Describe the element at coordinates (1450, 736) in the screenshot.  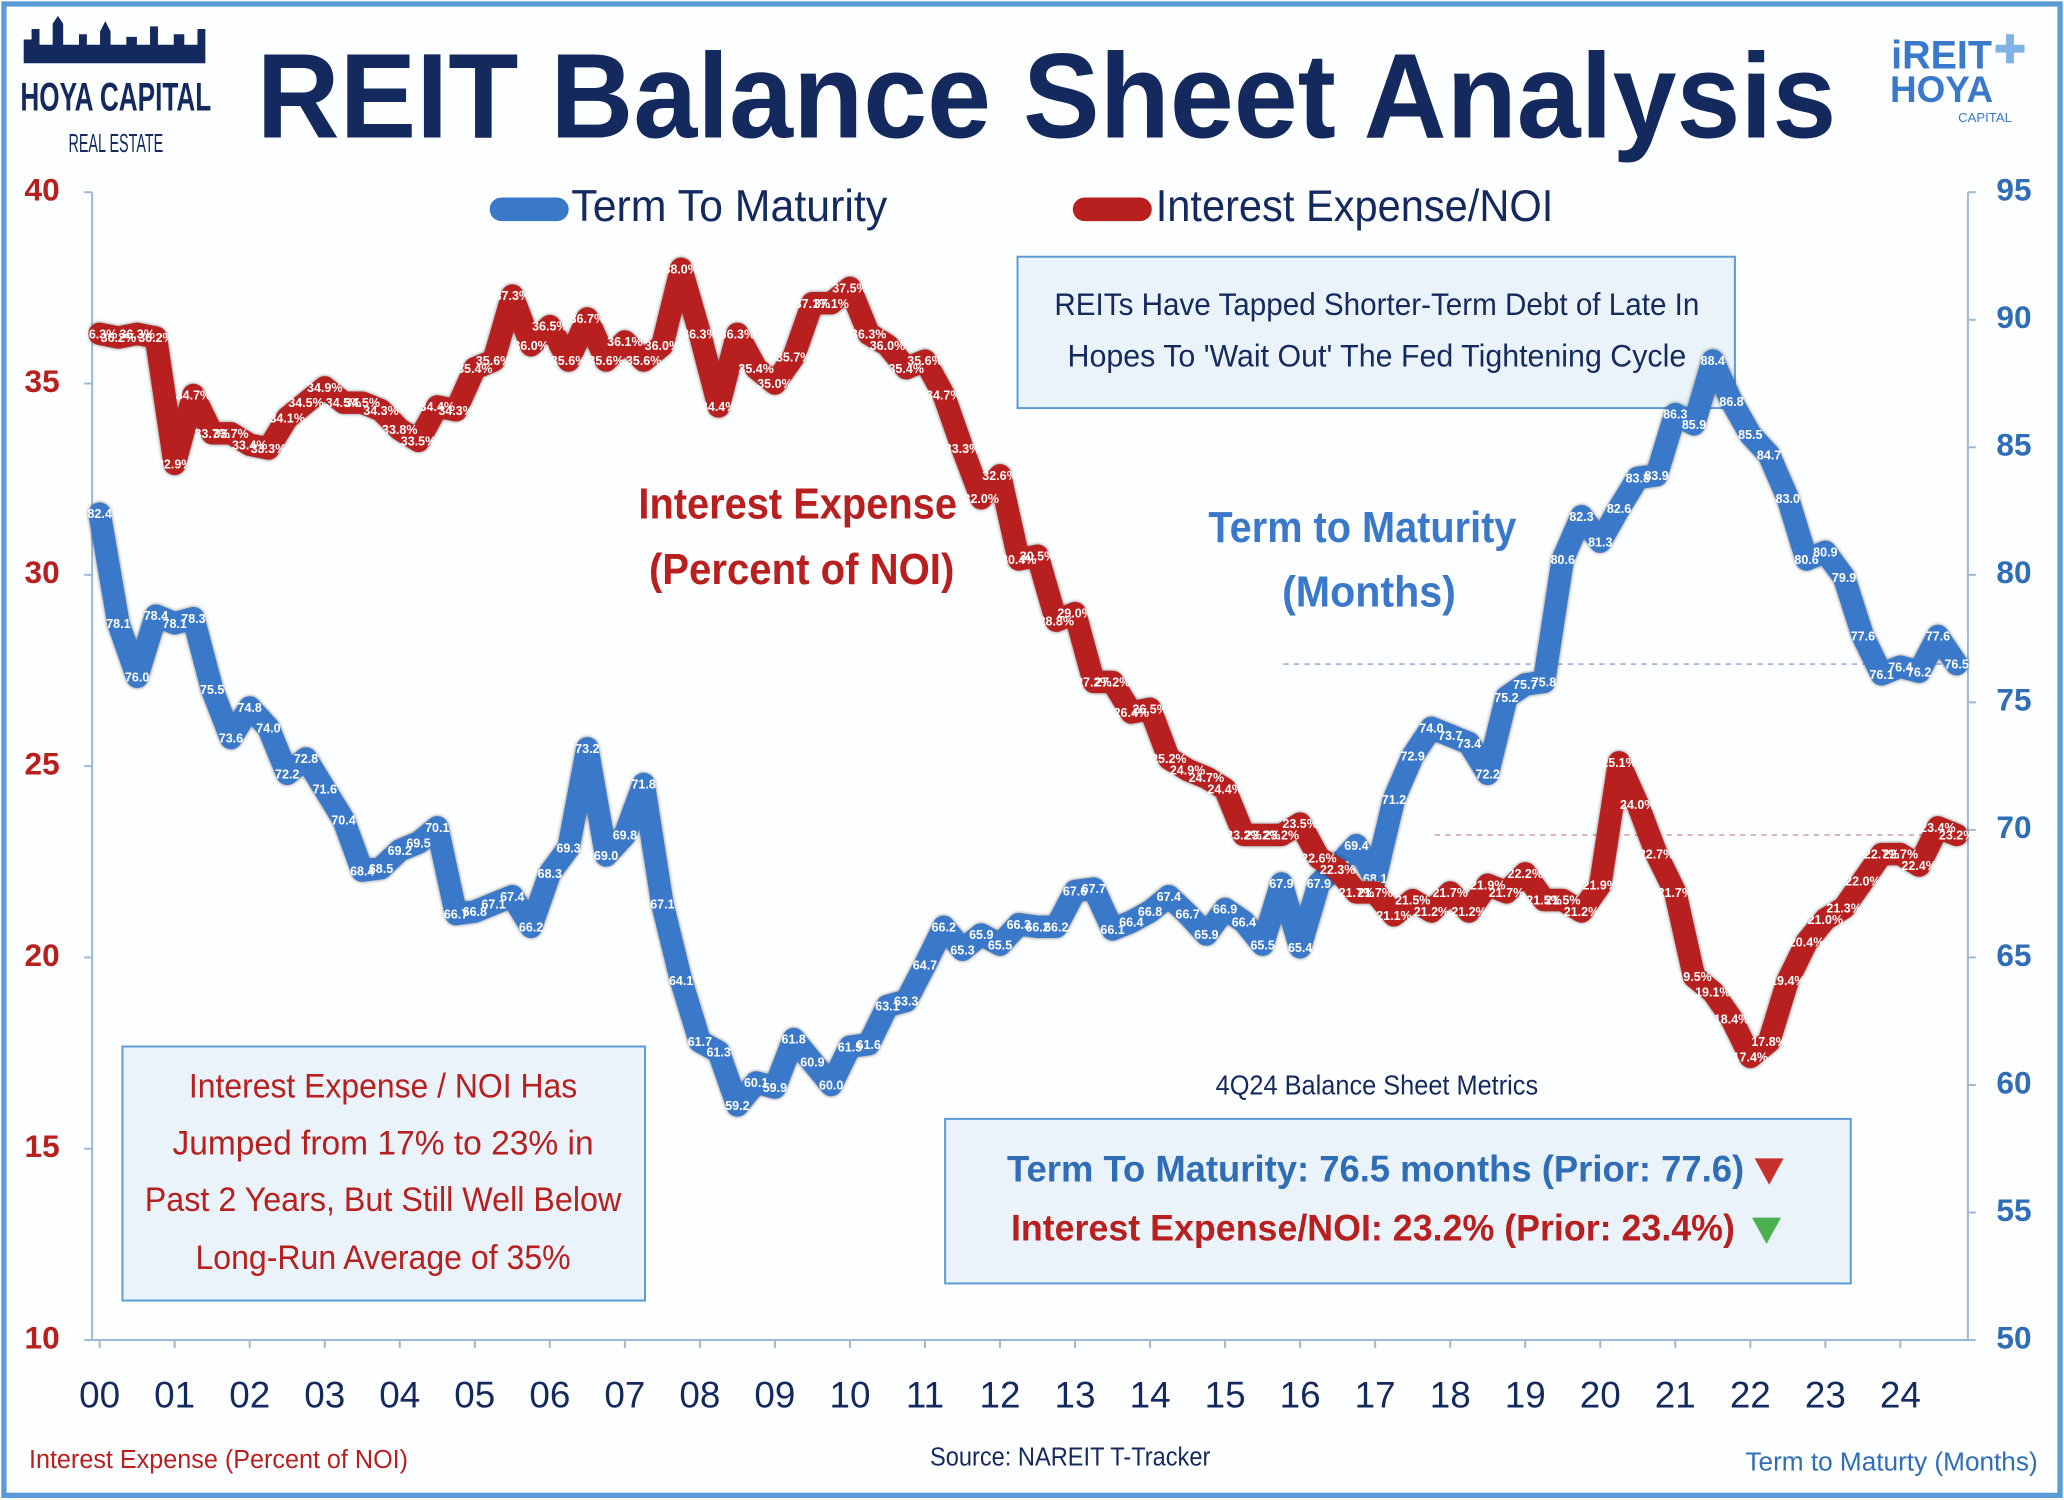
I see `data-label: 73.7` at that location.